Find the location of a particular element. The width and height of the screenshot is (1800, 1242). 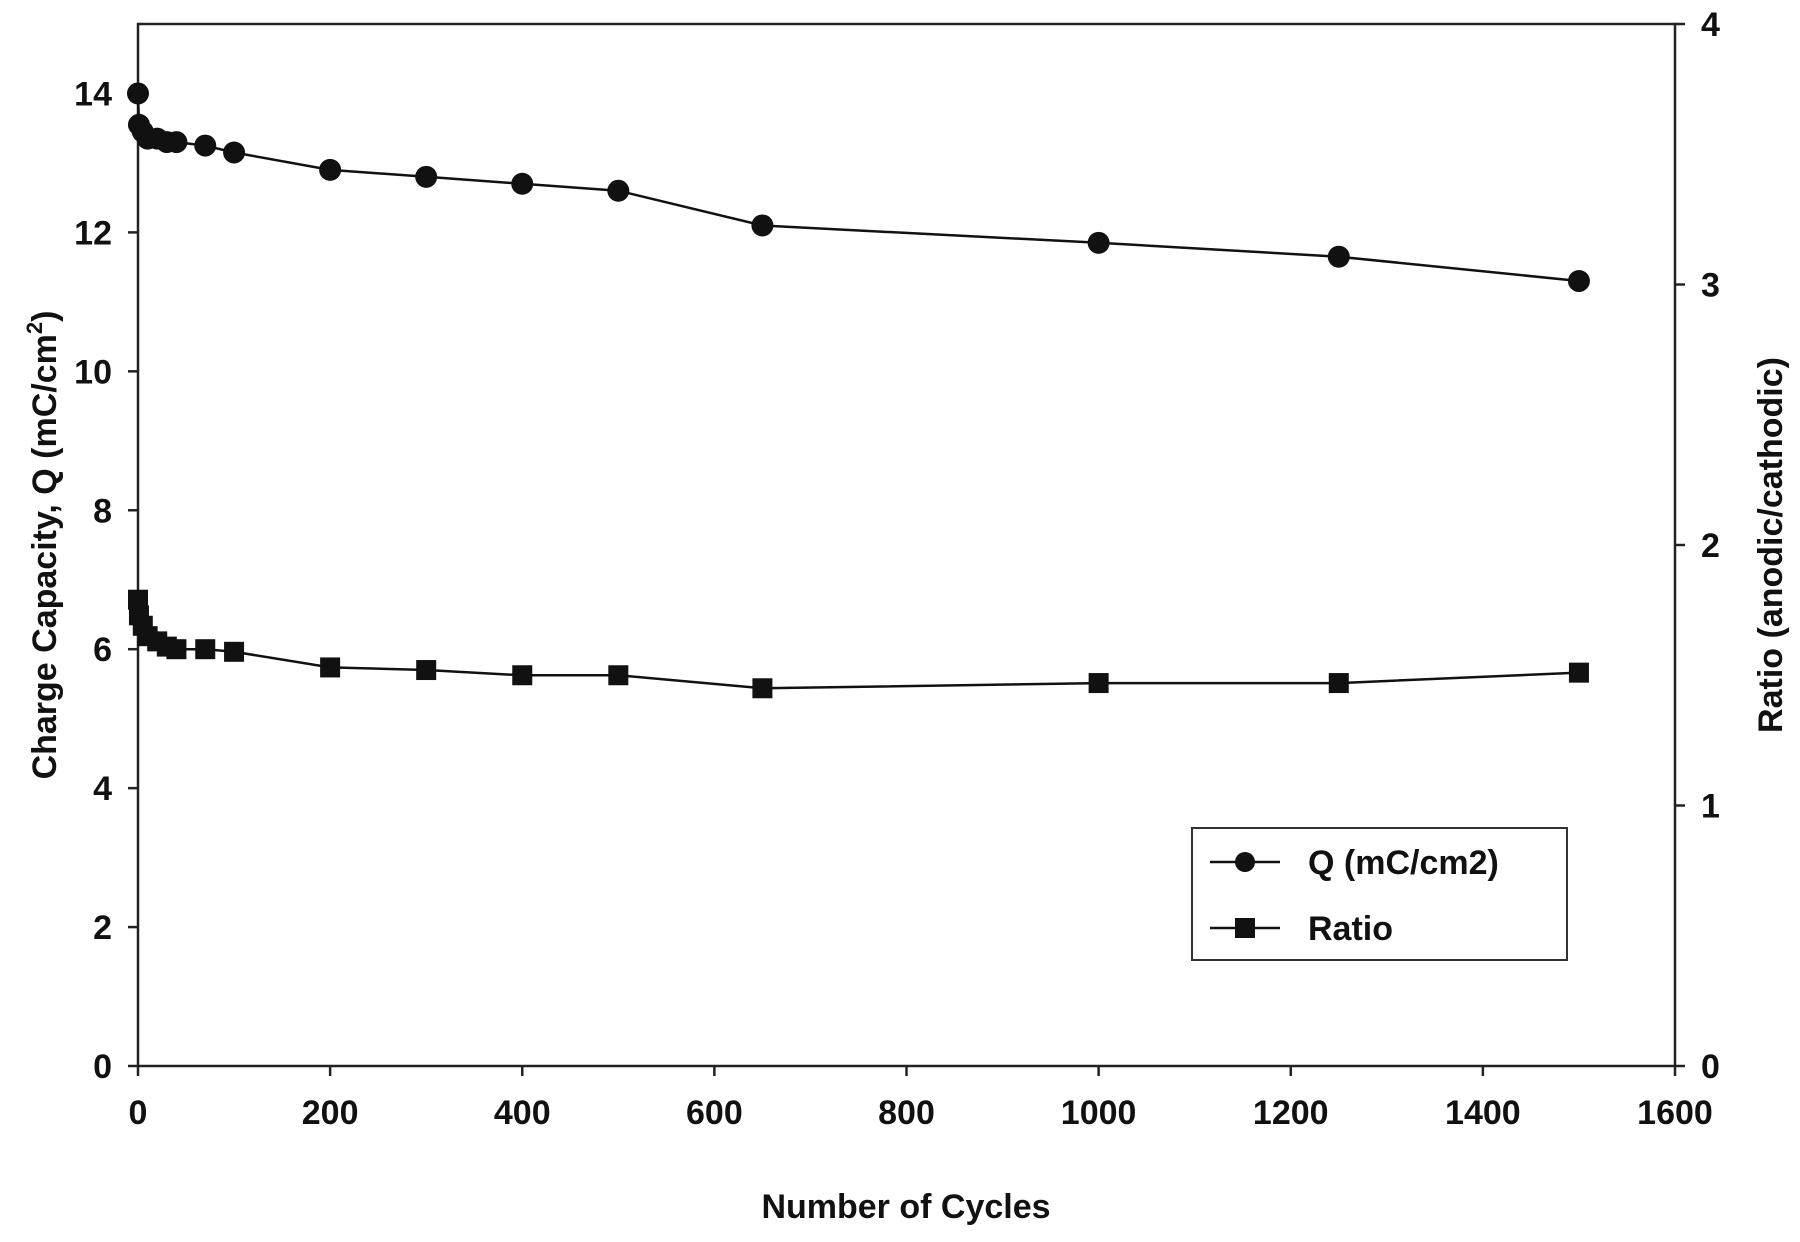

y-right-tick-label: 1 is located at coordinates (1710, 807).